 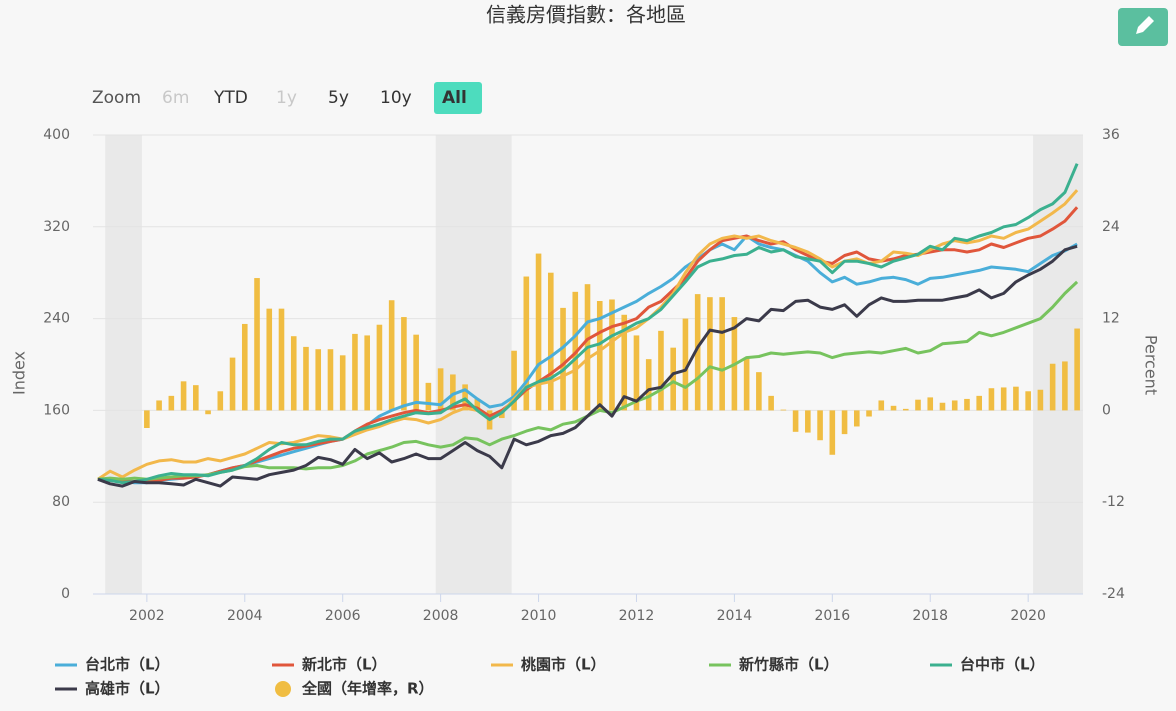 I want to click on y-tick-label: 240, so click(x=56, y=319).